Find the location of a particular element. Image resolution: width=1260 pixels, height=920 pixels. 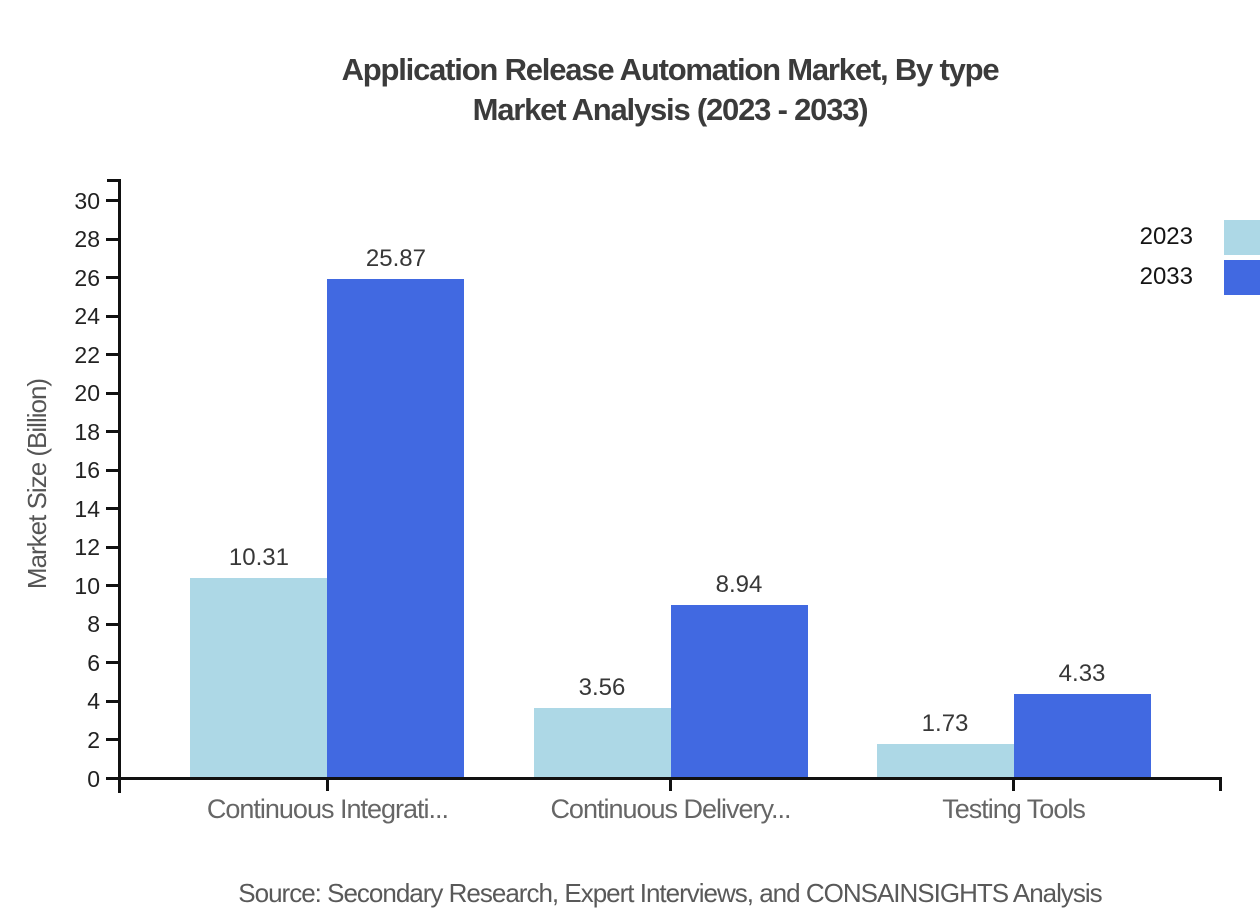

legend-label-2023: 2023 is located at coordinates (1166, 236).